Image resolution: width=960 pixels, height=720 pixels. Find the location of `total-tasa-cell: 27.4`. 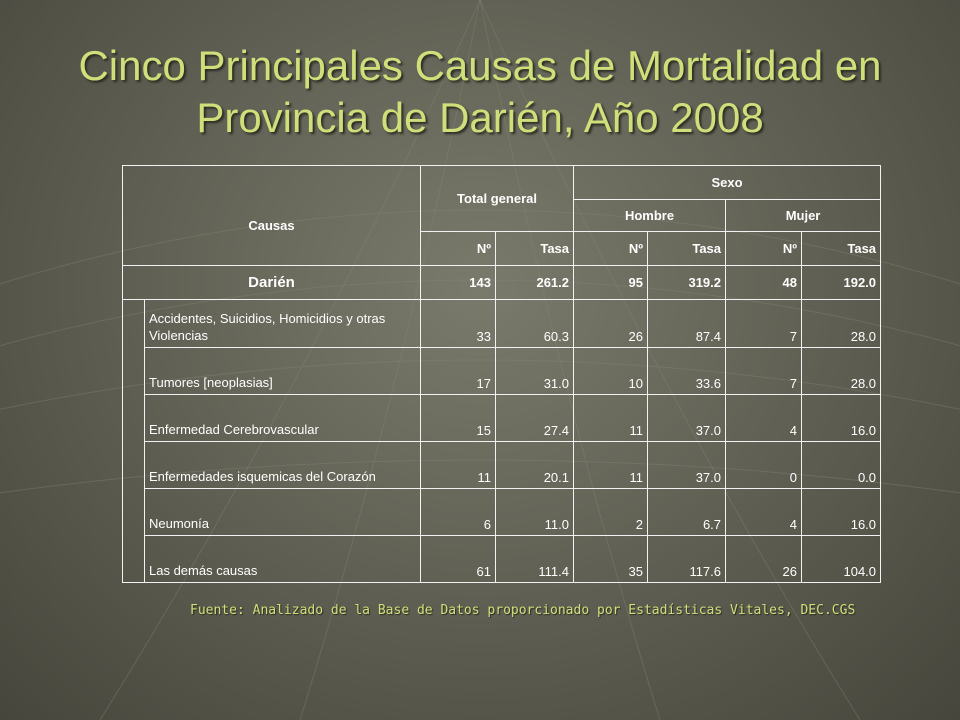

total-tasa-cell: 27.4 is located at coordinates (534, 418).